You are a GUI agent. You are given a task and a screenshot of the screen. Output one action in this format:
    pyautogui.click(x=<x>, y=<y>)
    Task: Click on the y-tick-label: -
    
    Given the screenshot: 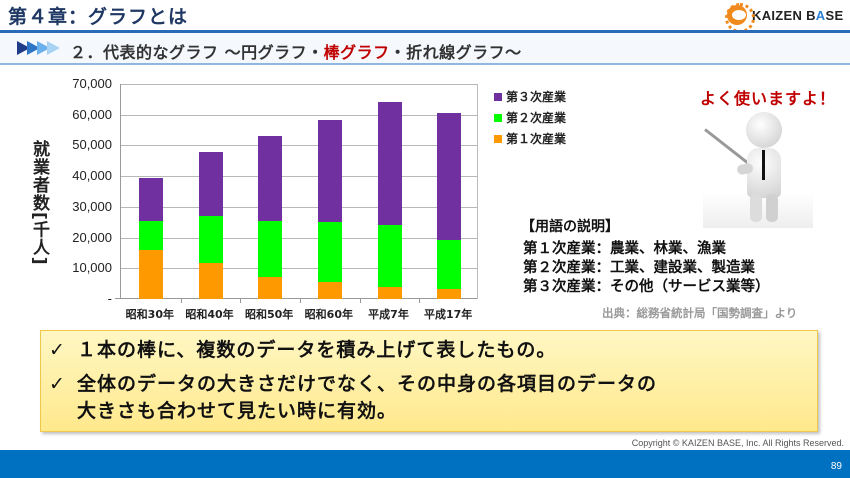 What is the action you would take?
    pyautogui.click(x=109, y=298)
    